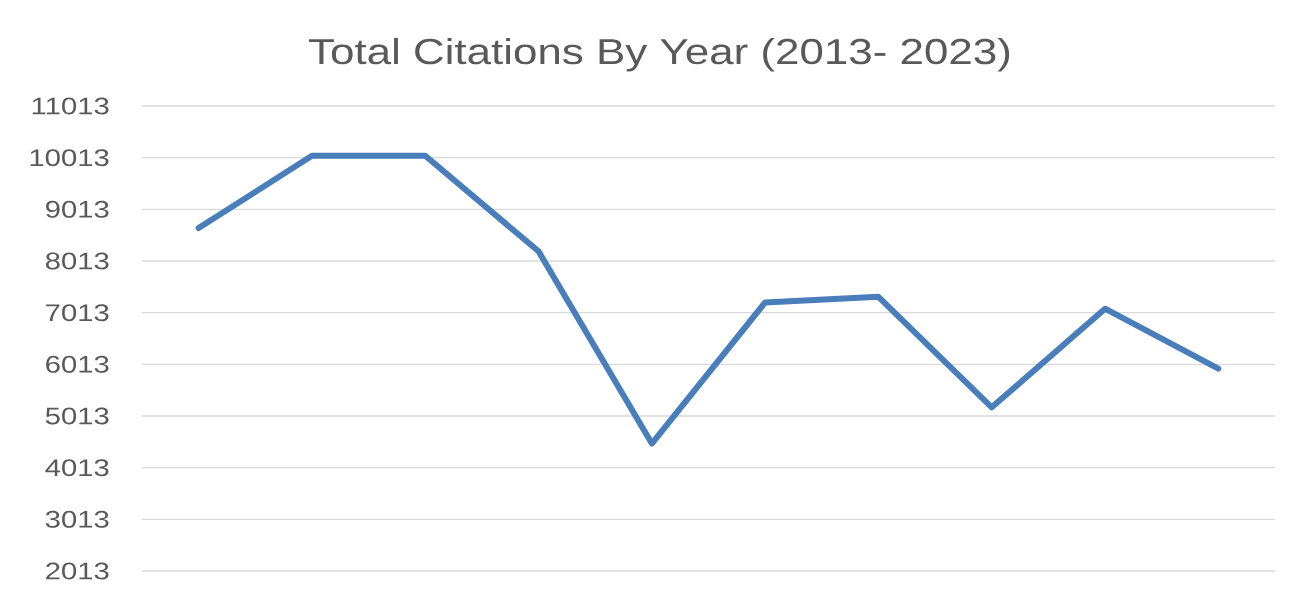 Image resolution: width=1315 pixels, height=599 pixels. Describe the element at coordinates (77, 364) in the screenshot. I see `y-tick-label: 6013` at that location.